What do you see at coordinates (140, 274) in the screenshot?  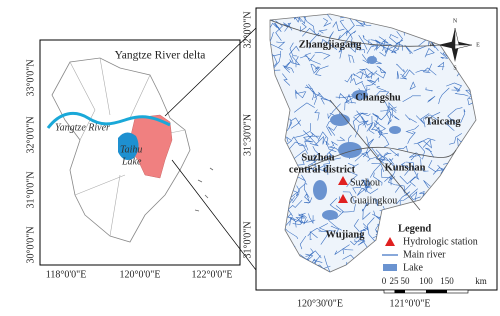 I see `x-tick-label: 120°0'0"E` at bounding box center [140, 274].